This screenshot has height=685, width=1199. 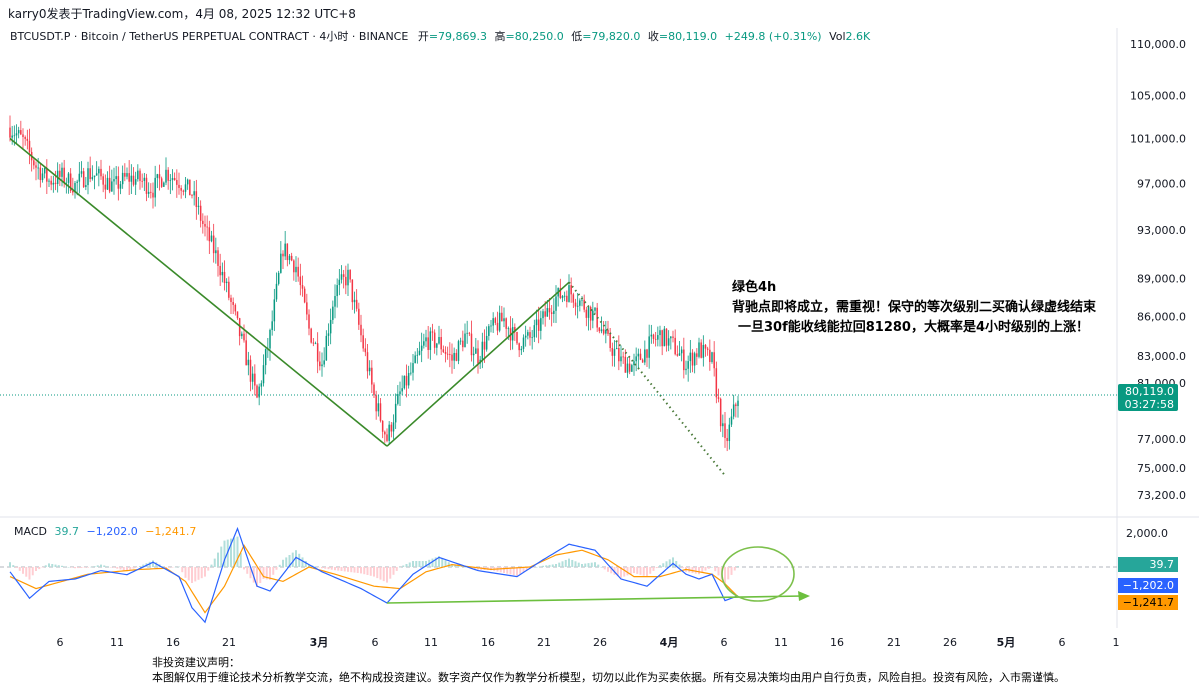 I want to click on time-tick-label: 26, so click(x=600, y=642).